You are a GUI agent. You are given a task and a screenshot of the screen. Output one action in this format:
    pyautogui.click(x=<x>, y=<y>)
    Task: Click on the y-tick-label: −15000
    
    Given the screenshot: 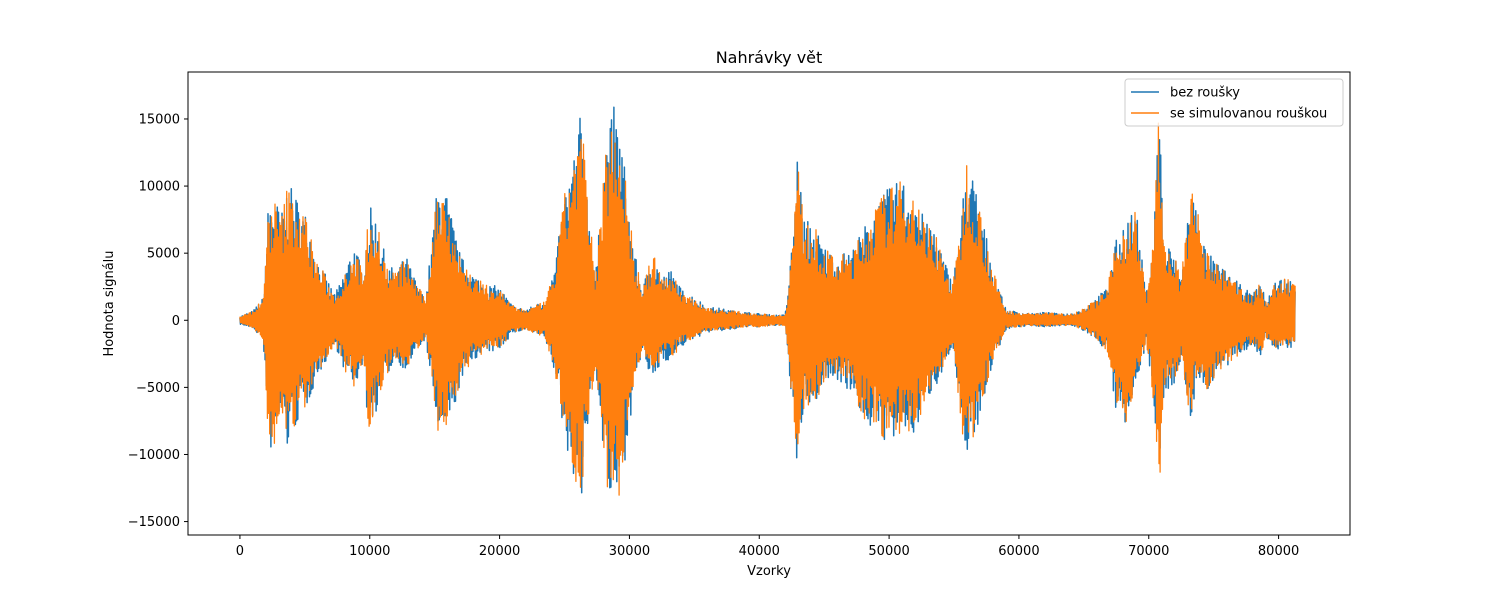 What is the action you would take?
    pyautogui.click(x=154, y=522)
    